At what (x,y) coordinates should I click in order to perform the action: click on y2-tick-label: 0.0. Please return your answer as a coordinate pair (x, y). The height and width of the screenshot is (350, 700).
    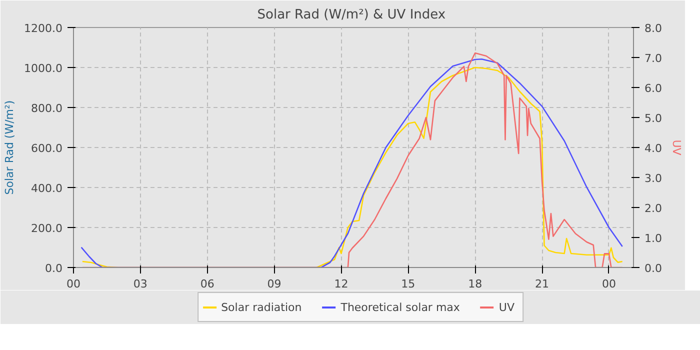
    Looking at the image, I should click on (653, 268).